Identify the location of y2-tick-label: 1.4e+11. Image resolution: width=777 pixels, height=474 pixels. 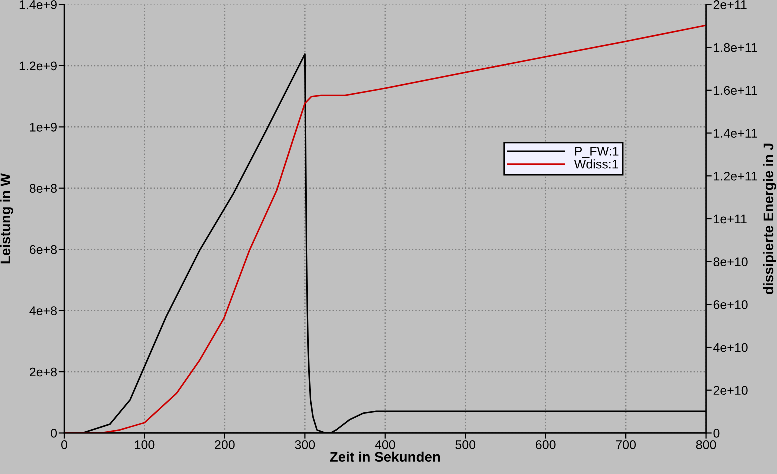
(736, 133).